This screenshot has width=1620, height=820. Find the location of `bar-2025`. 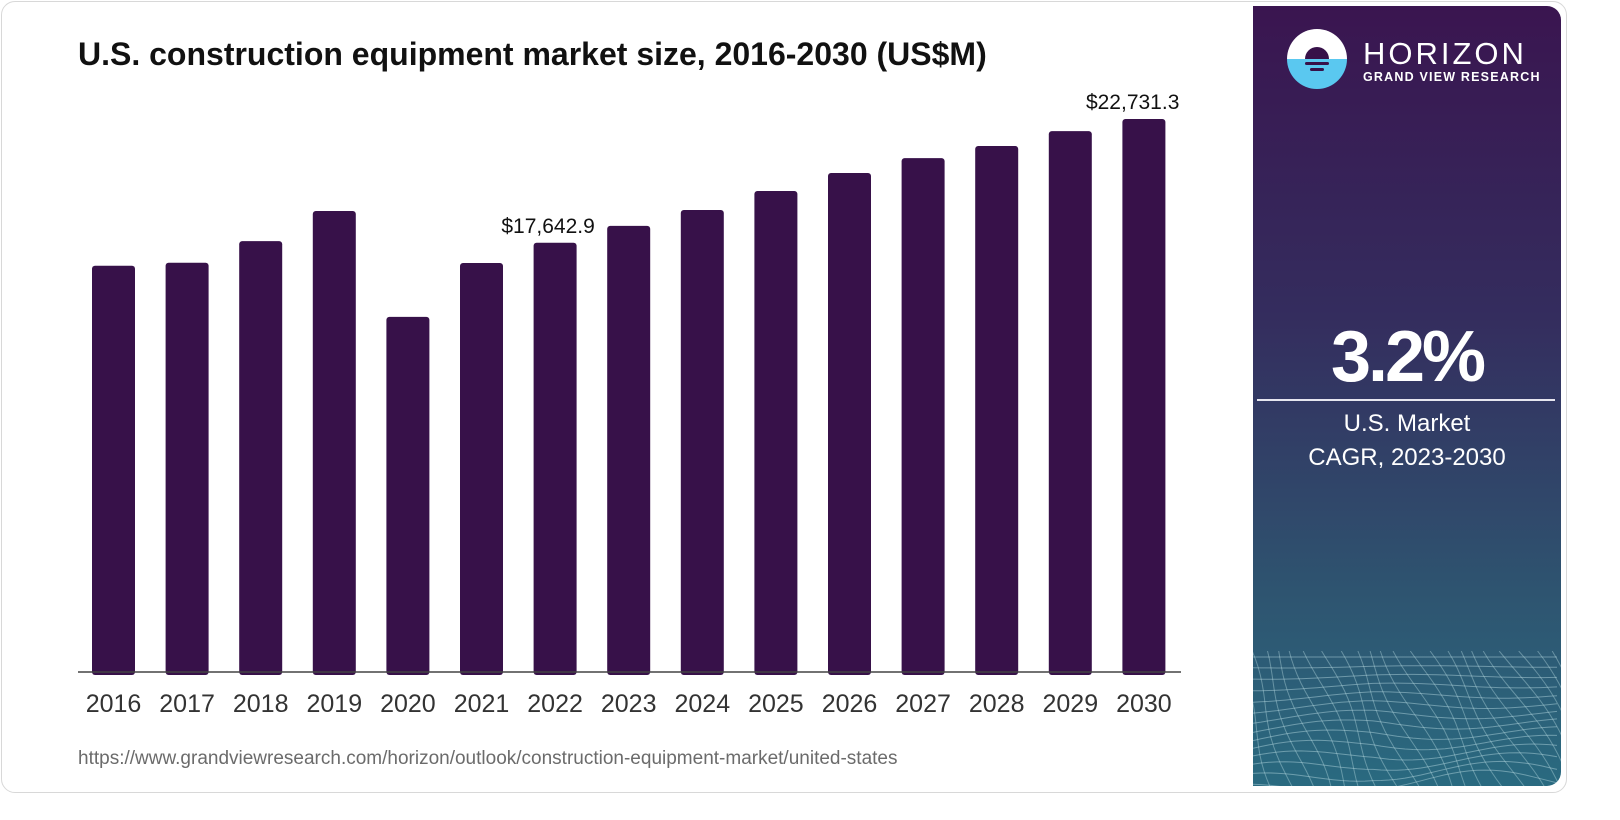

bar-2025 is located at coordinates (776, 433).